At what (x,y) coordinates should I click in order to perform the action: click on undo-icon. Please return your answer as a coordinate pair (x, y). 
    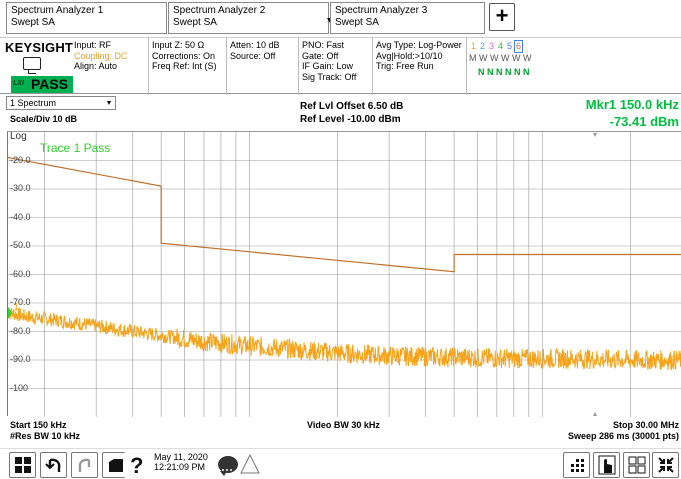
    Looking at the image, I should click on (52, 465).